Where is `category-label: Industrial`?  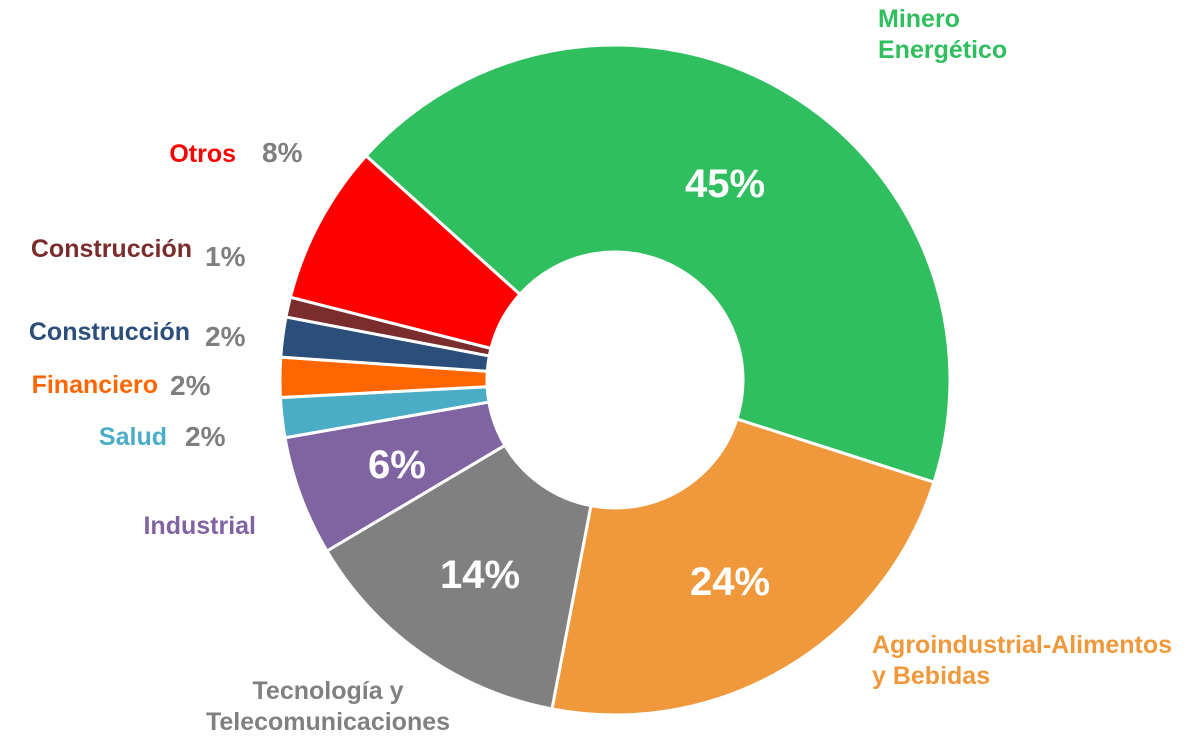
category-label: Industrial is located at coordinates (199, 526).